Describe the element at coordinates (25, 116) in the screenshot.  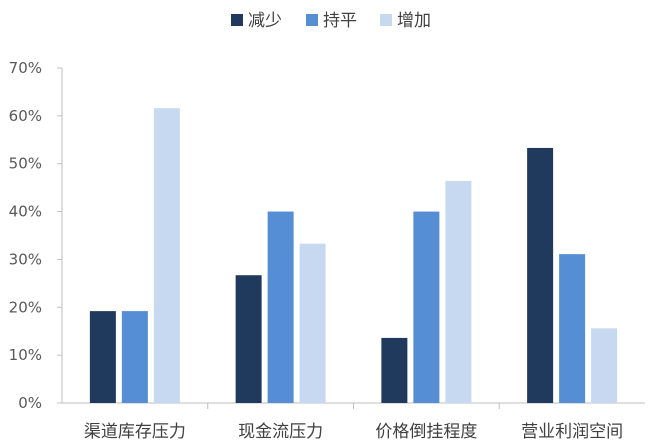
I see `y-tick-label: 60%` at that location.